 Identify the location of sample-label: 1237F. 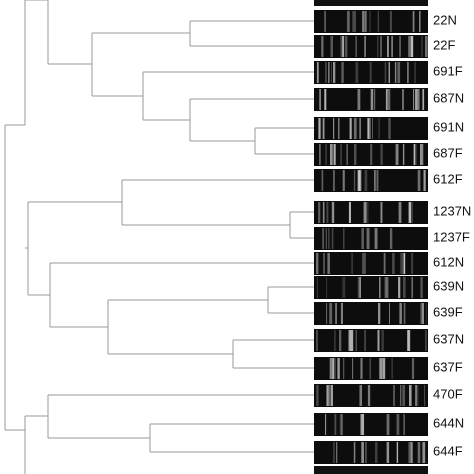
(451, 236).